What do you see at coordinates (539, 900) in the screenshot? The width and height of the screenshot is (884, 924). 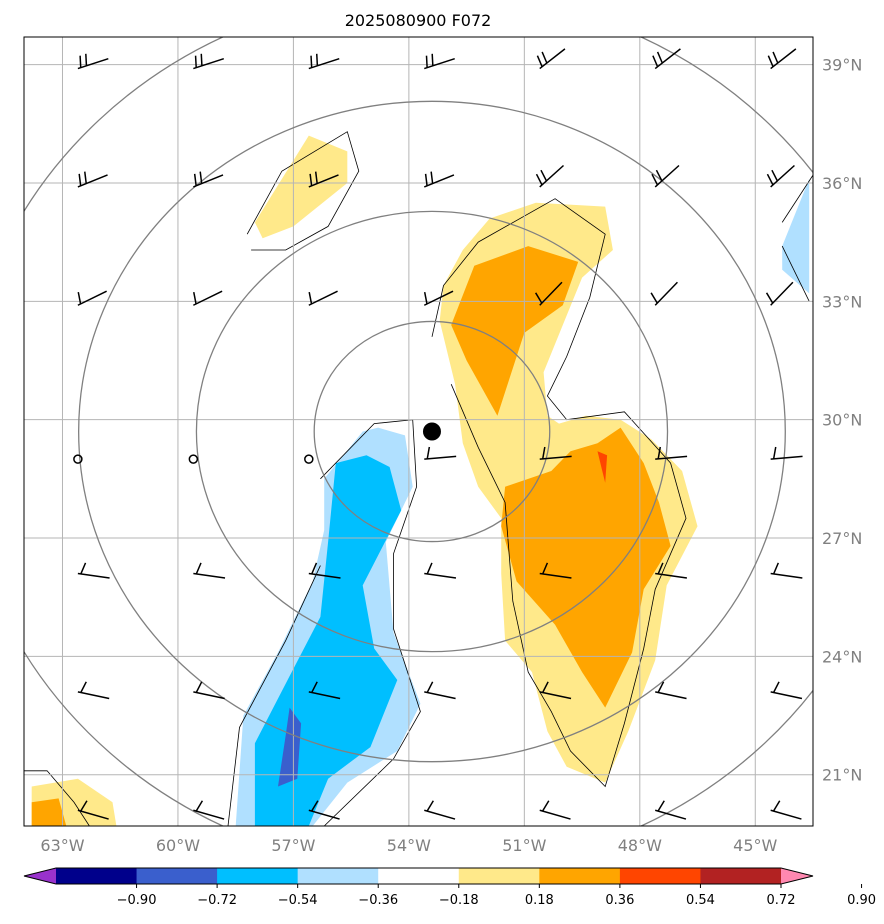 I see `colorbar-tick-label: 0.18` at bounding box center [539, 900].